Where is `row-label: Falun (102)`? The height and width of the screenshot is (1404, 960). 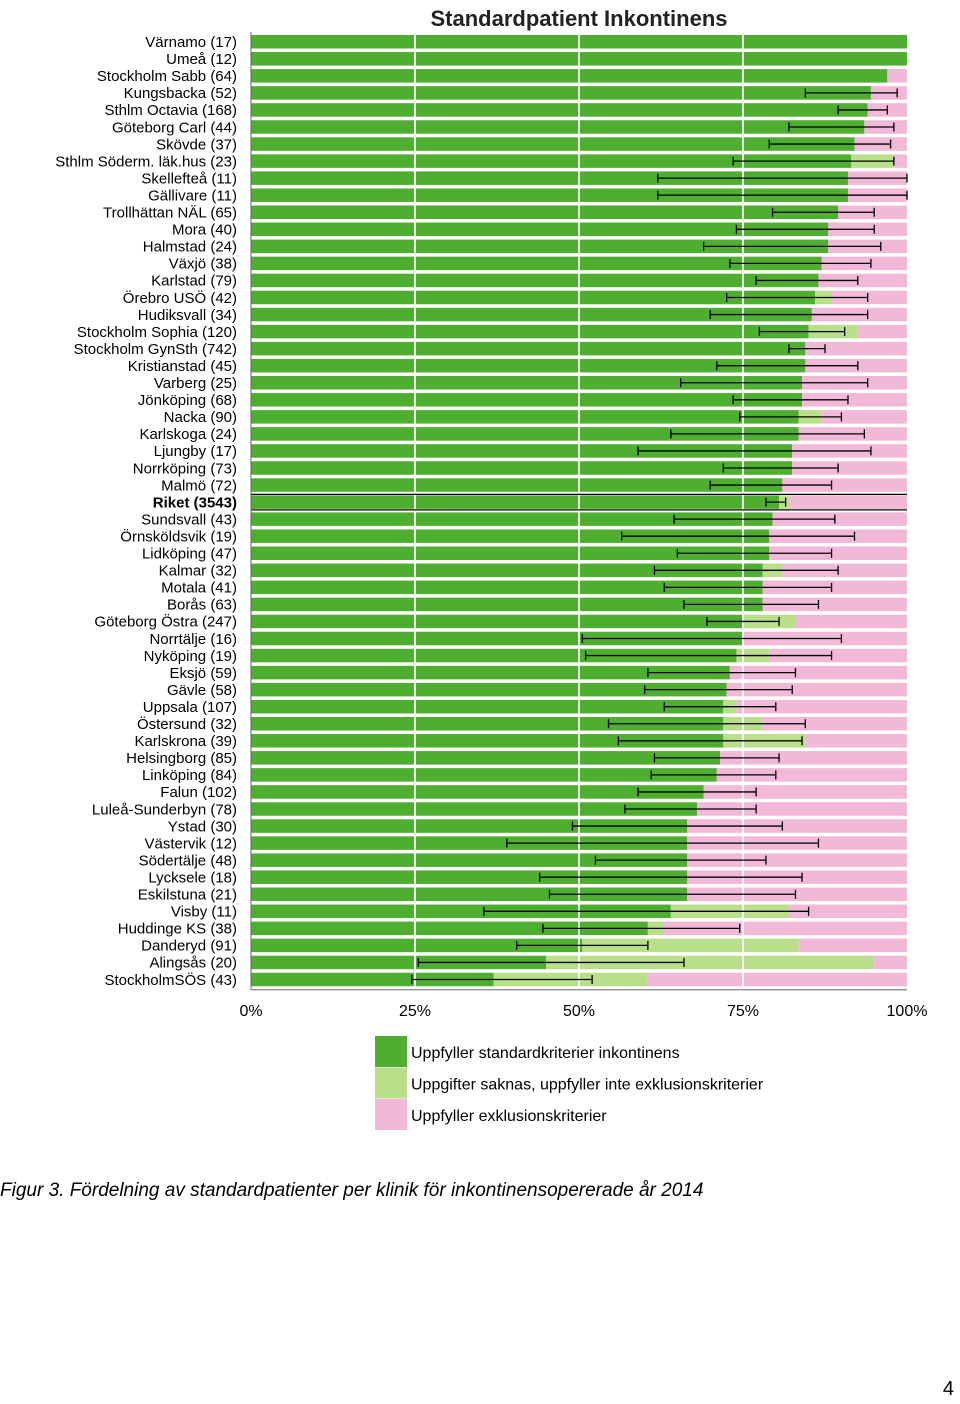 row-label: Falun (102) is located at coordinates (198, 792).